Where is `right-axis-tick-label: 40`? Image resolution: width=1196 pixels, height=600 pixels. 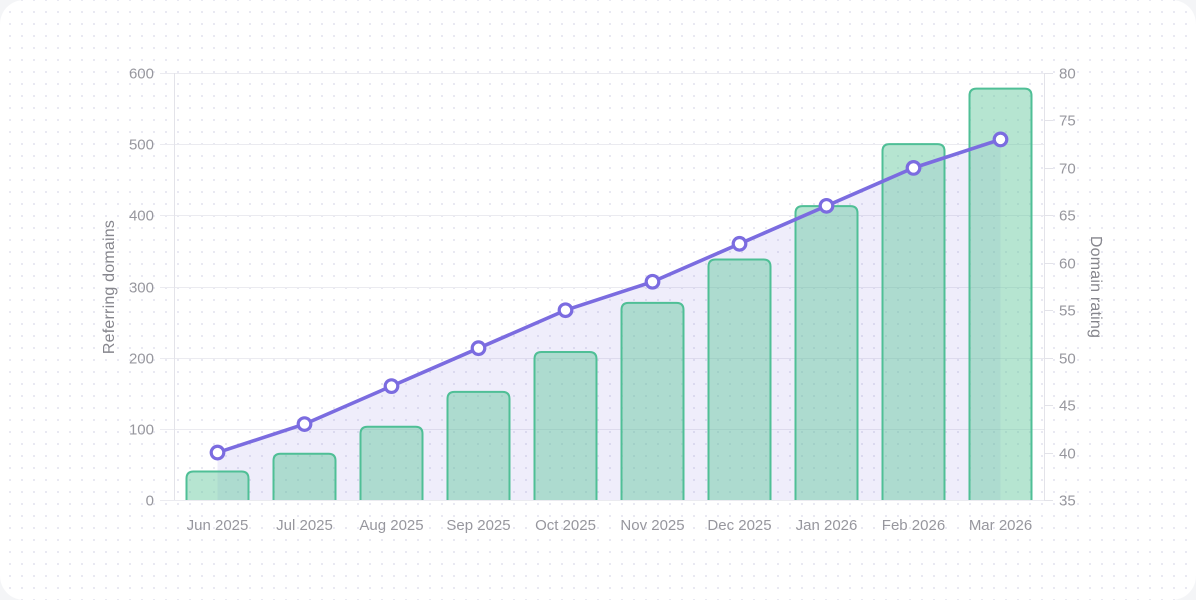
right-axis-tick-label: 40 is located at coordinates (1067, 454).